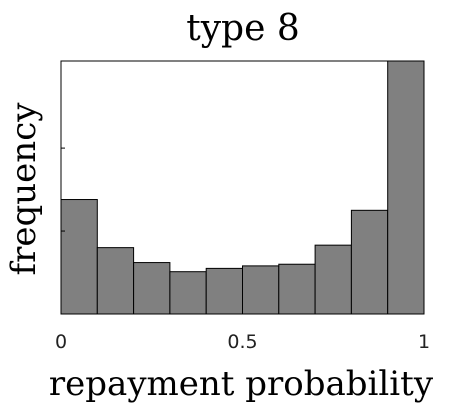  Describe the element at coordinates (61, 342) in the screenshot. I see `x-tick-label: 0` at that location.